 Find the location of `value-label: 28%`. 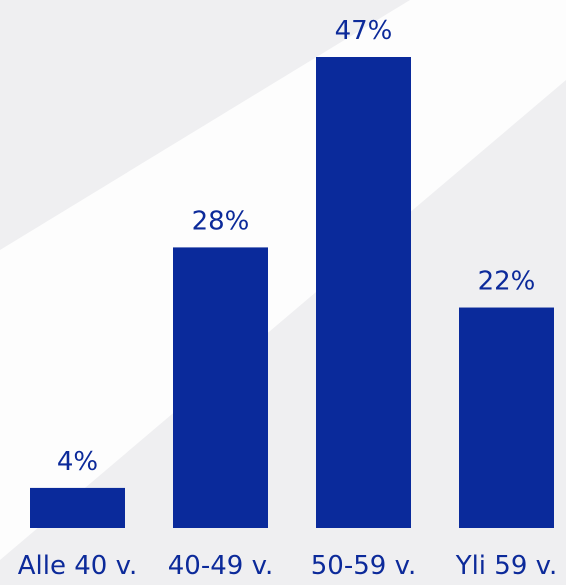

value-label: 28% is located at coordinates (221, 221).